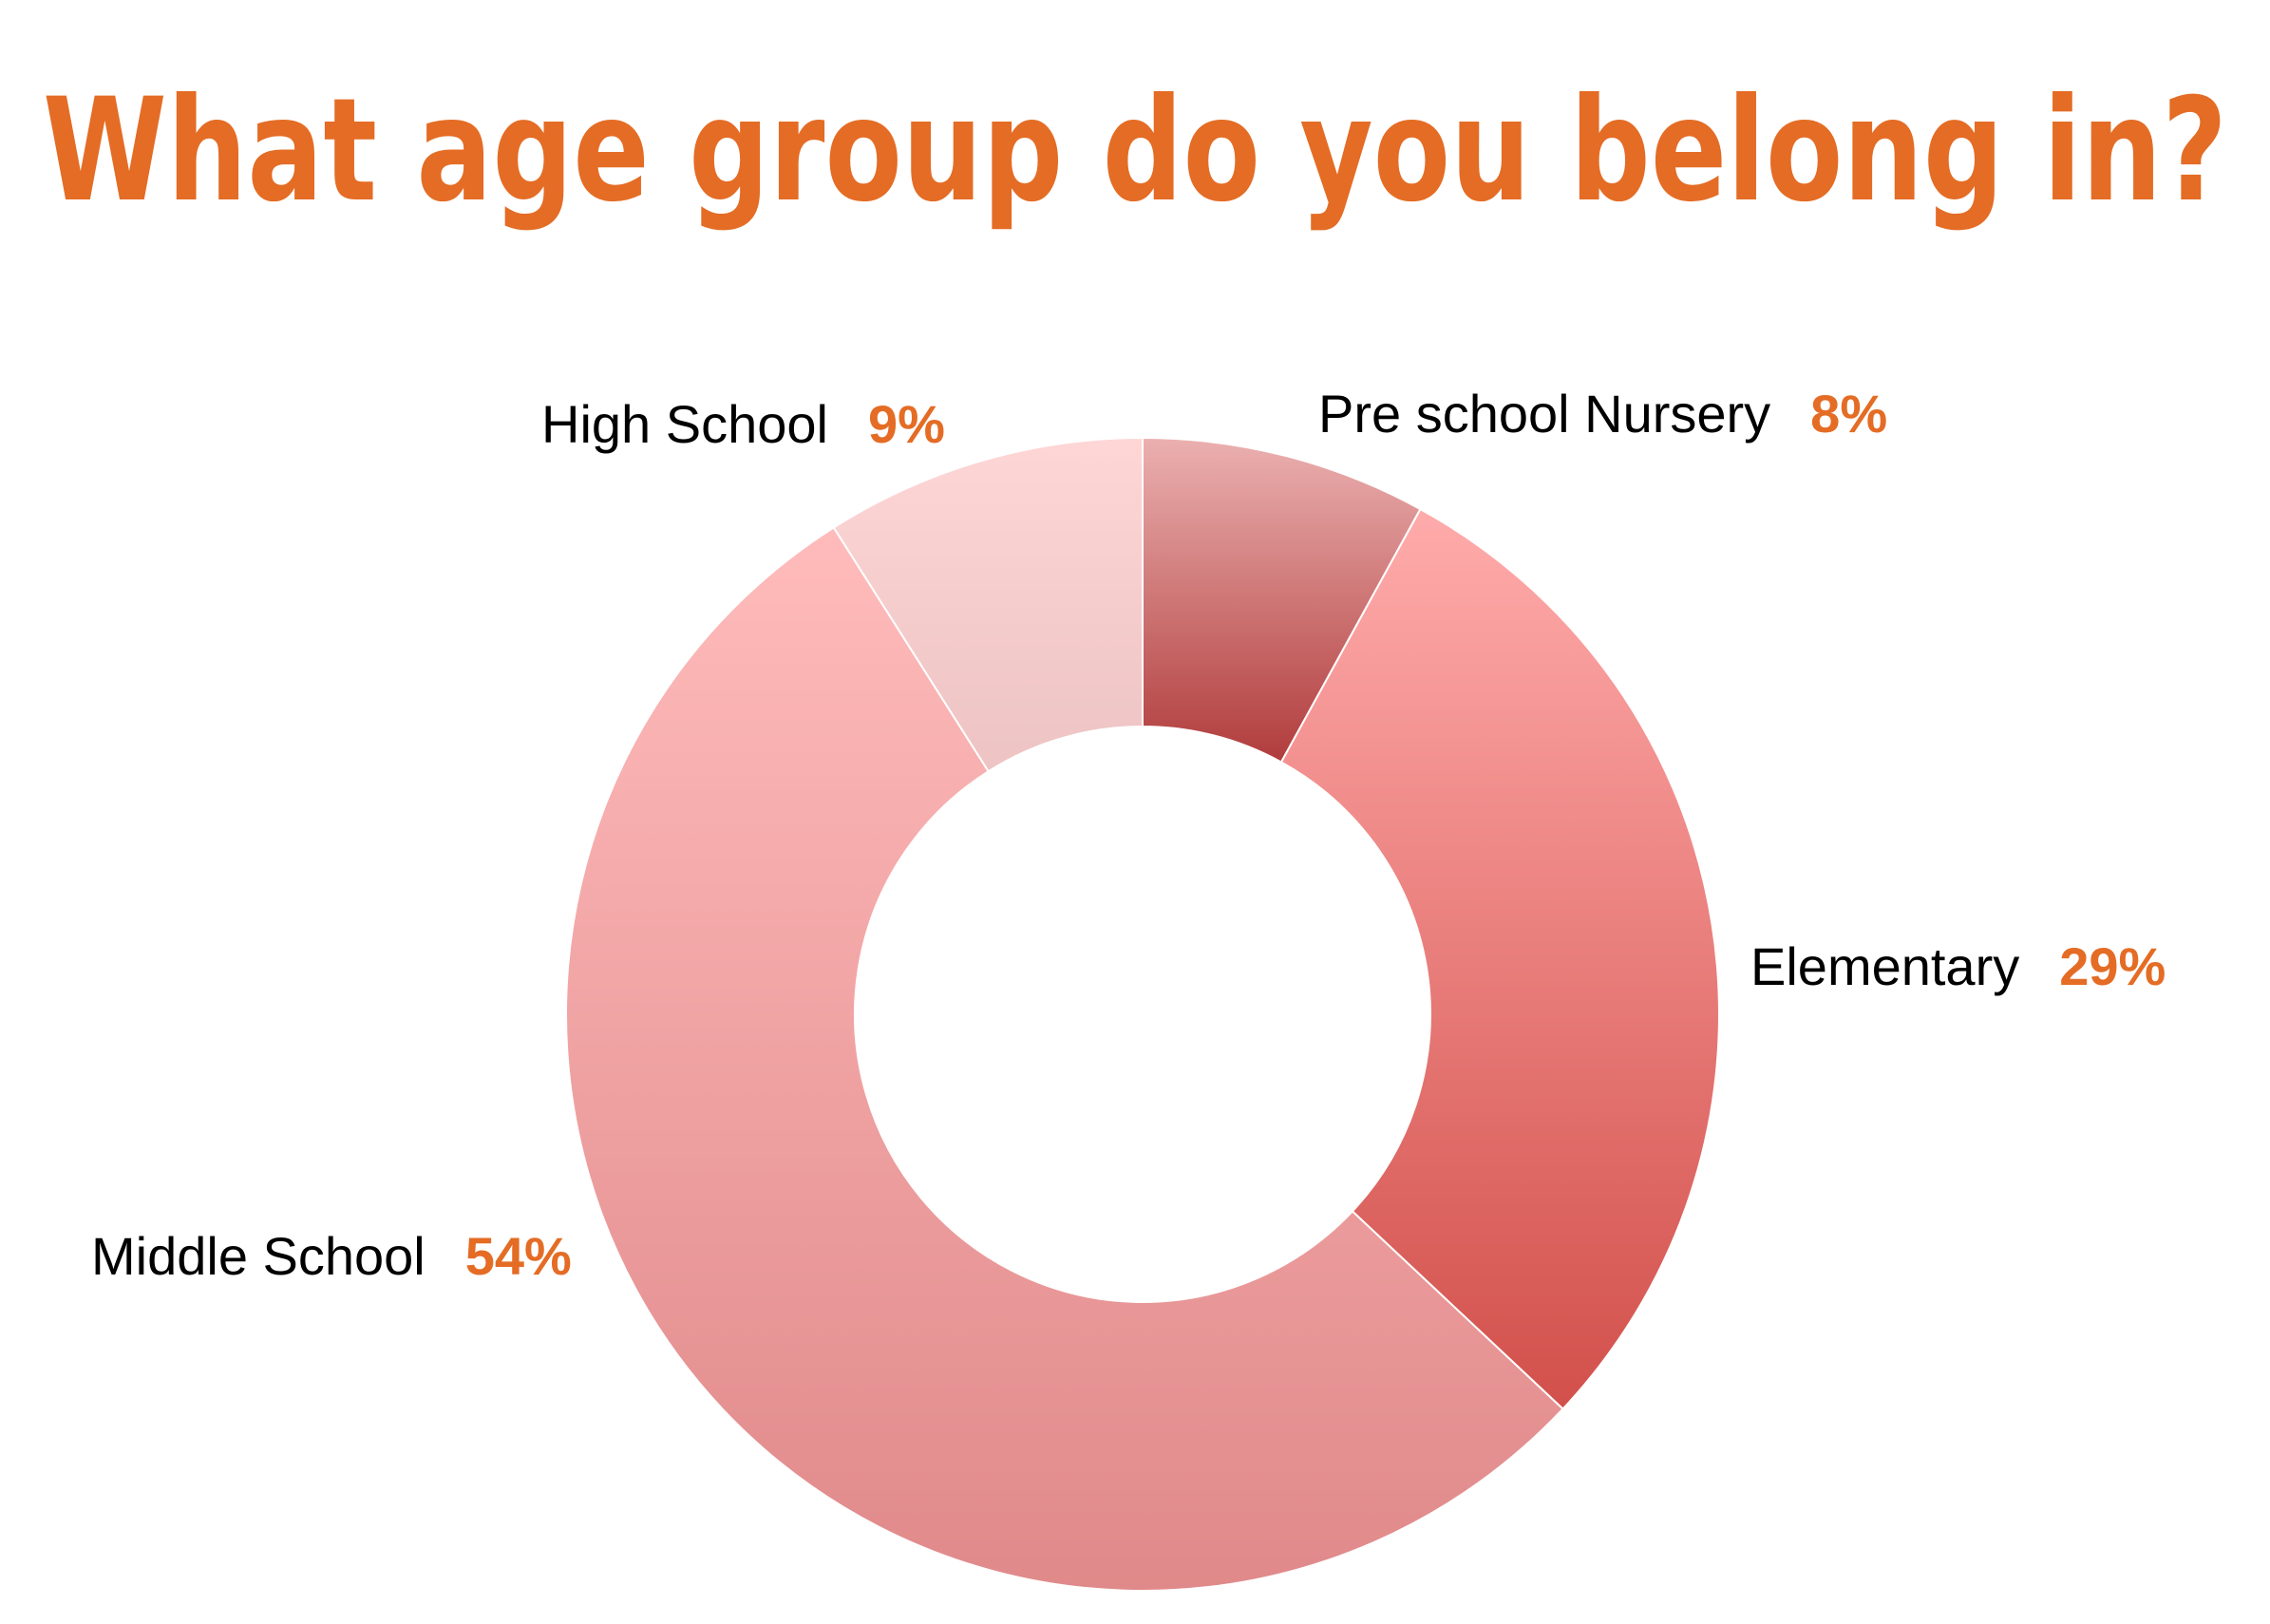  Describe the element at coordinates (258, 1256) in the screenshot. I see `slice-category-label: Middle School` at that location.